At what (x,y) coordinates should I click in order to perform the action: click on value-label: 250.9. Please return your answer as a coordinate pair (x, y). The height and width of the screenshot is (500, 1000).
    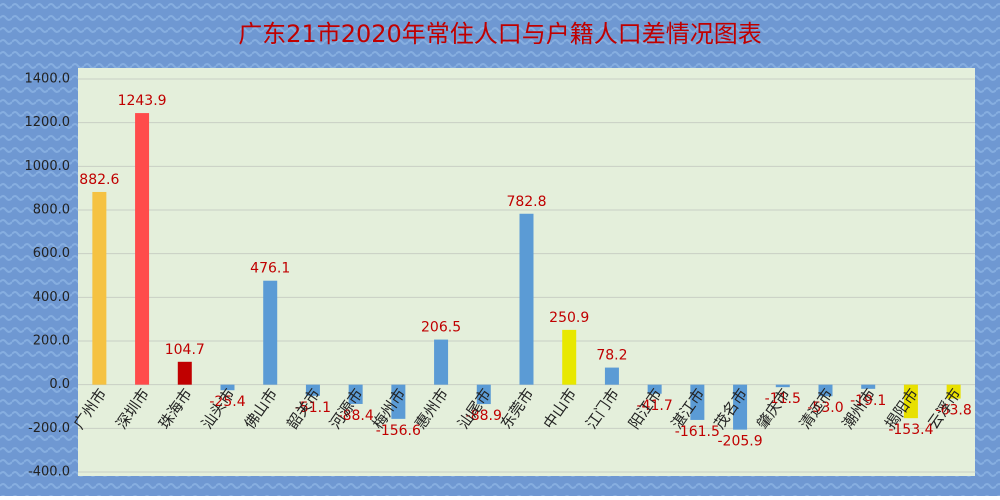
    Looking at the image, I should click on (569, 318).